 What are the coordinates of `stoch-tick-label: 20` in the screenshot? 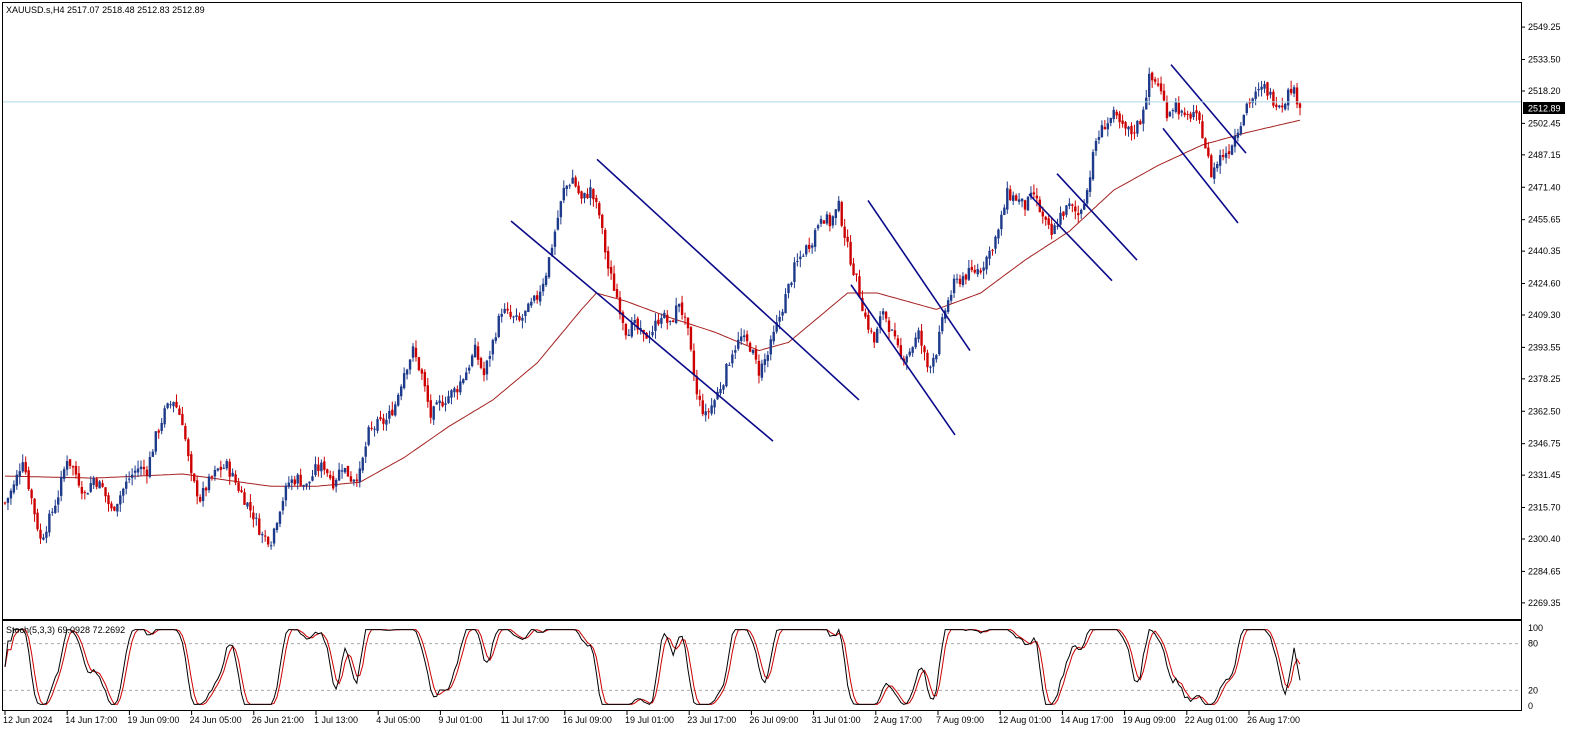 It's located at (1533, 690).